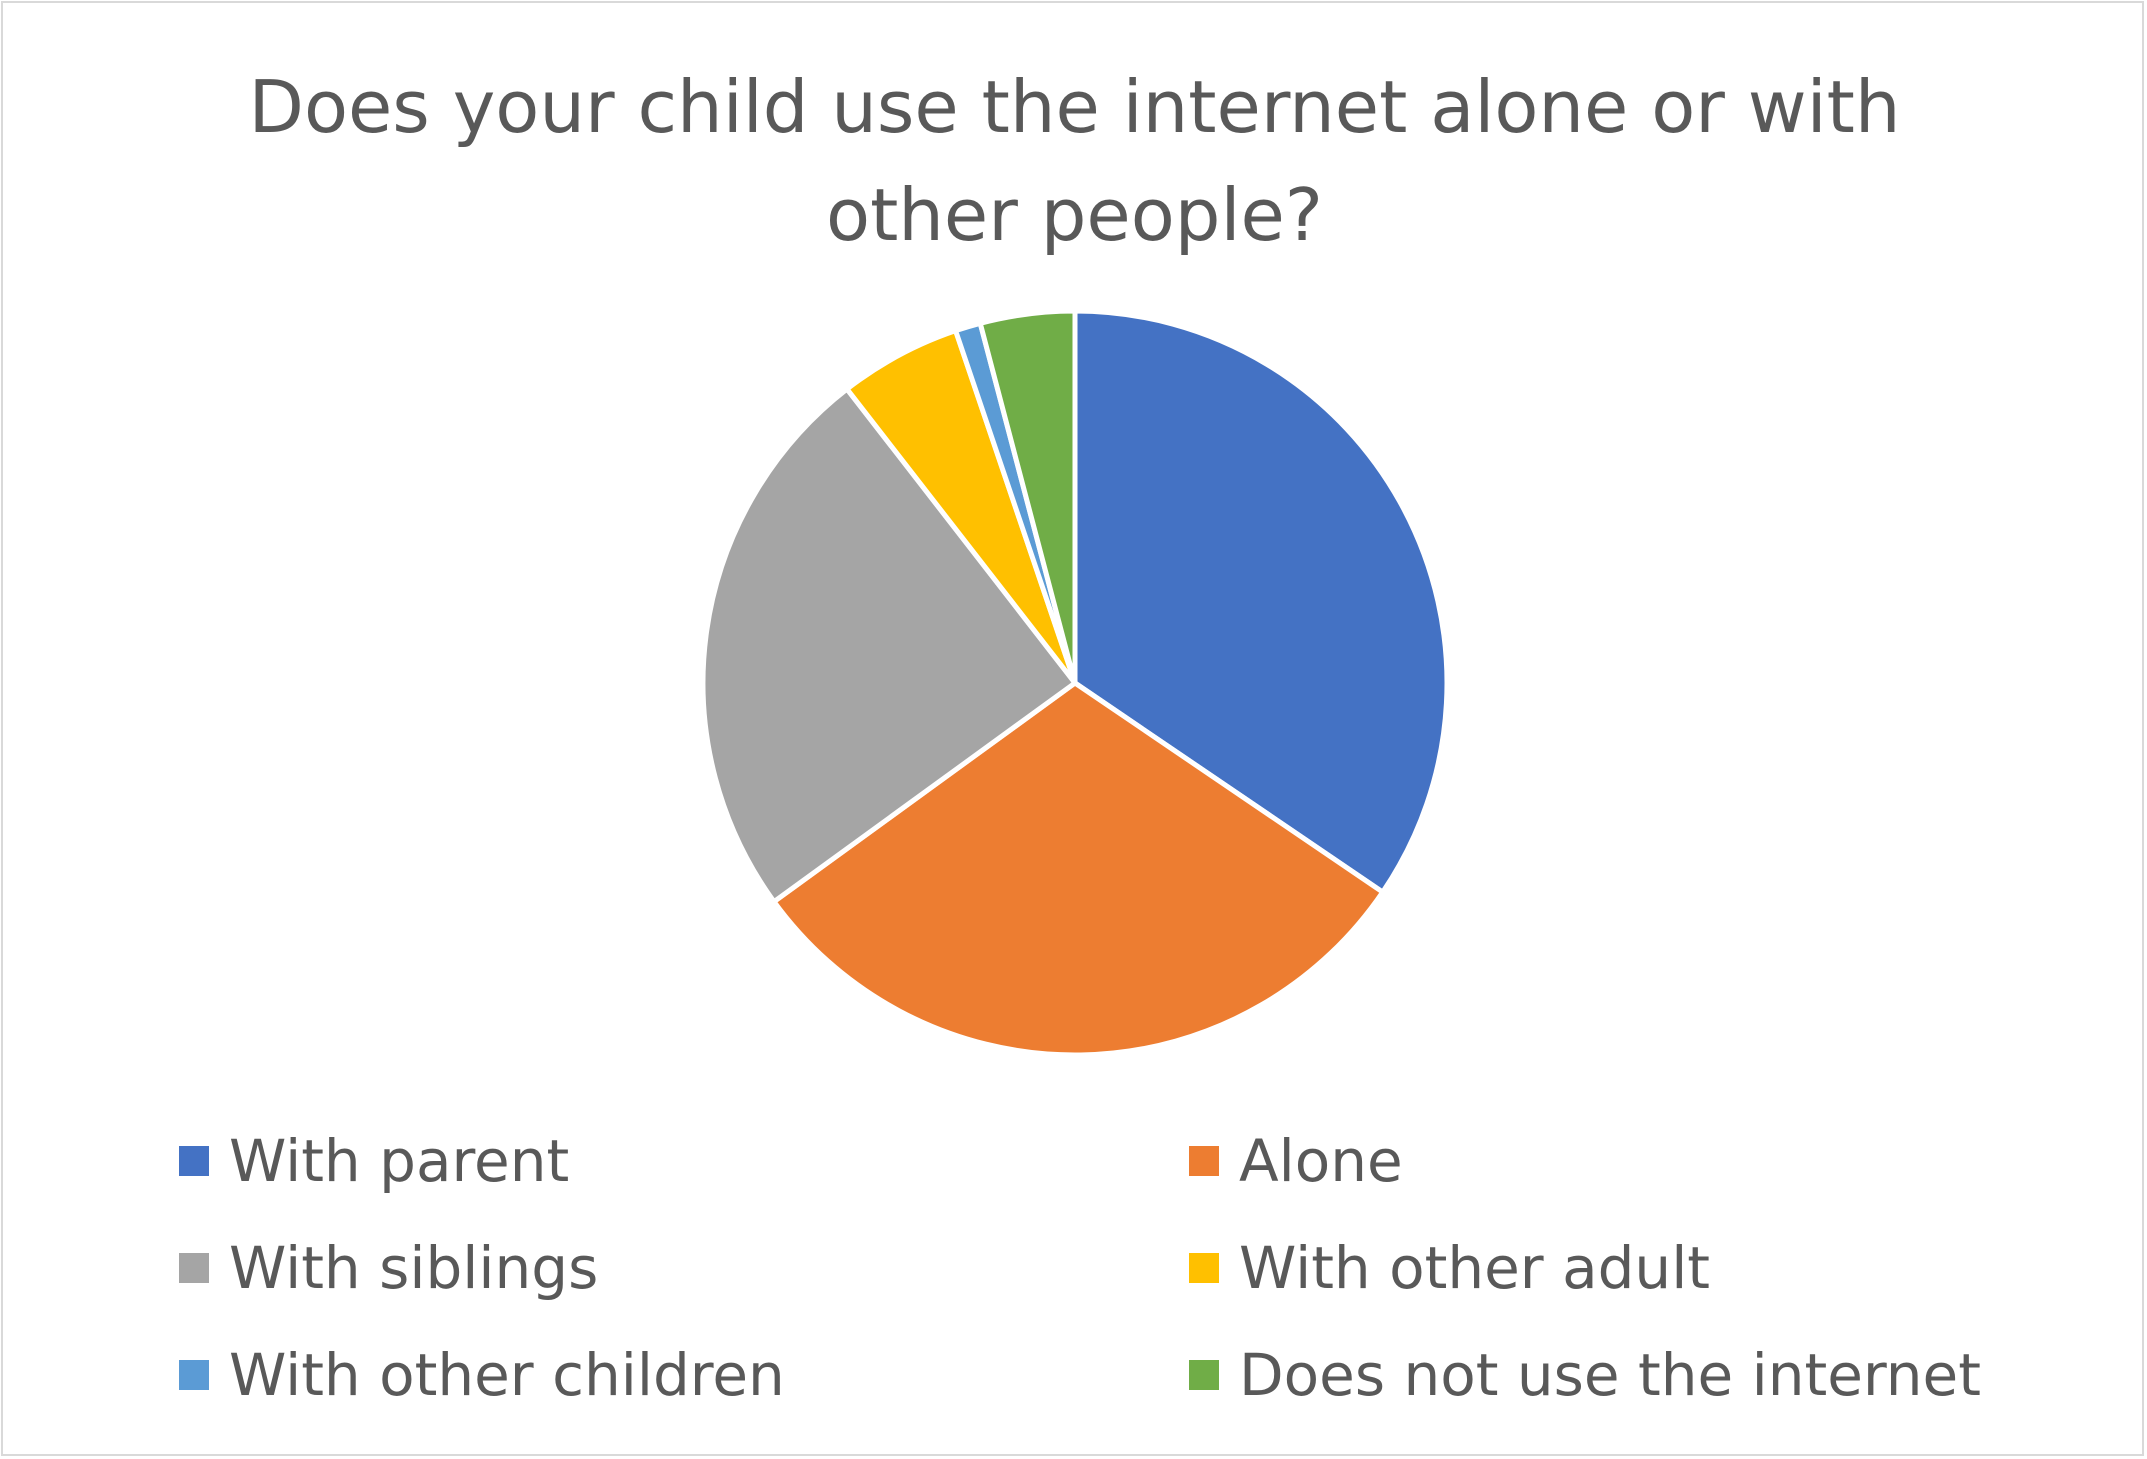  I want to click on legend-label-alone: Alone, so click(1321, 1161).